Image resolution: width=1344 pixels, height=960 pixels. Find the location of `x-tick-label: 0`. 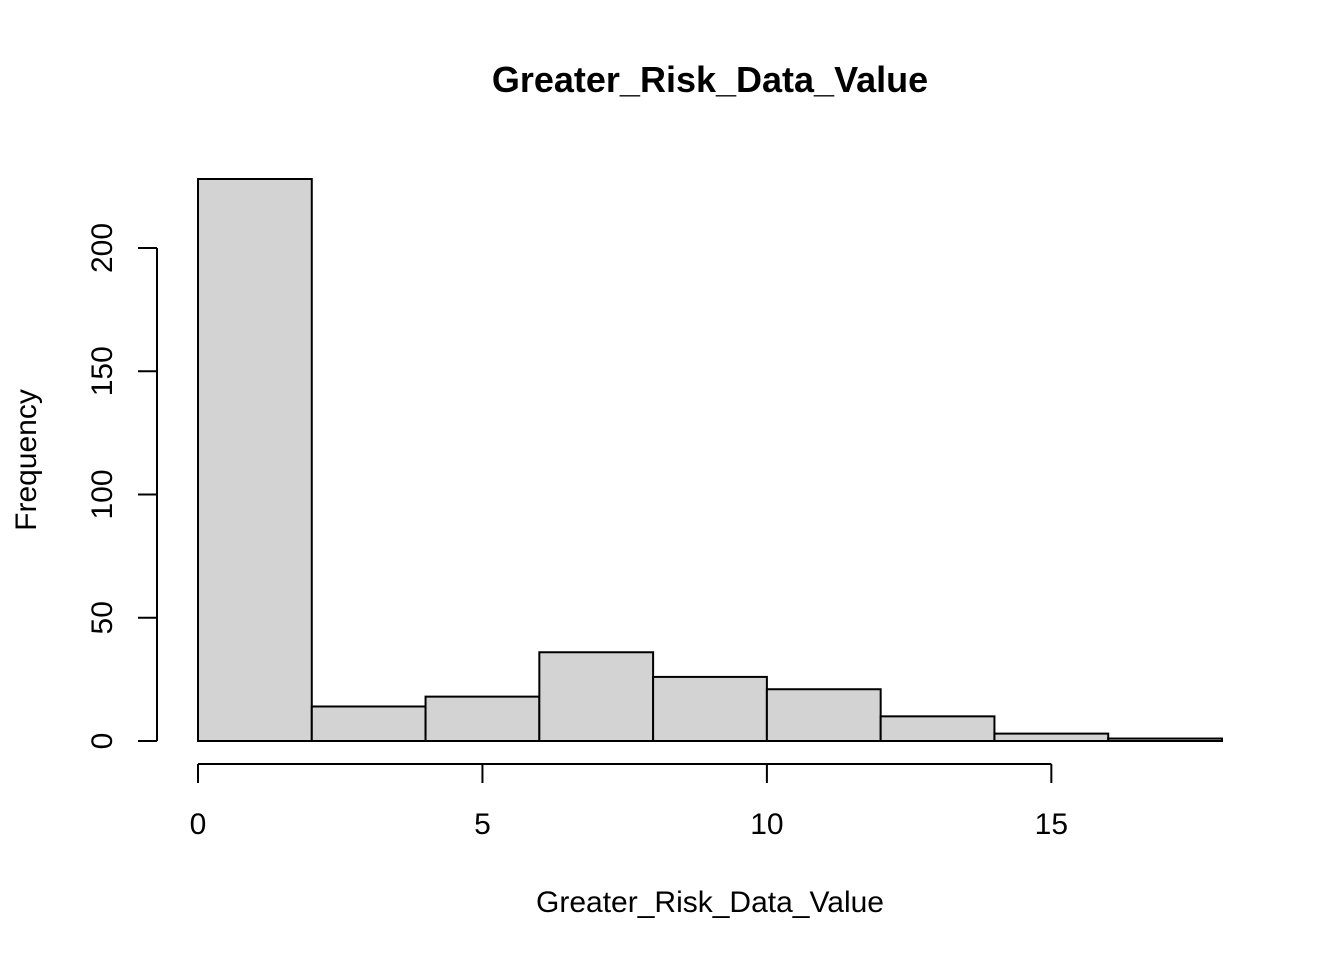

x-tick-label: 0 is located at coordinates (198, 824).